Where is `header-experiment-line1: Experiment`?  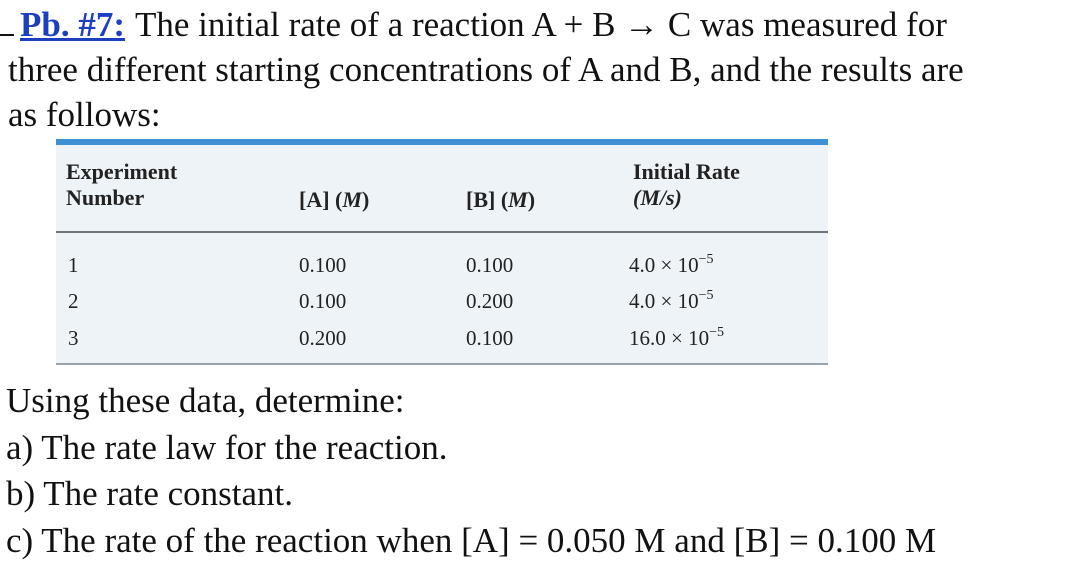
header-experiment-line1: Experiment is located at coordinates (122, 171).